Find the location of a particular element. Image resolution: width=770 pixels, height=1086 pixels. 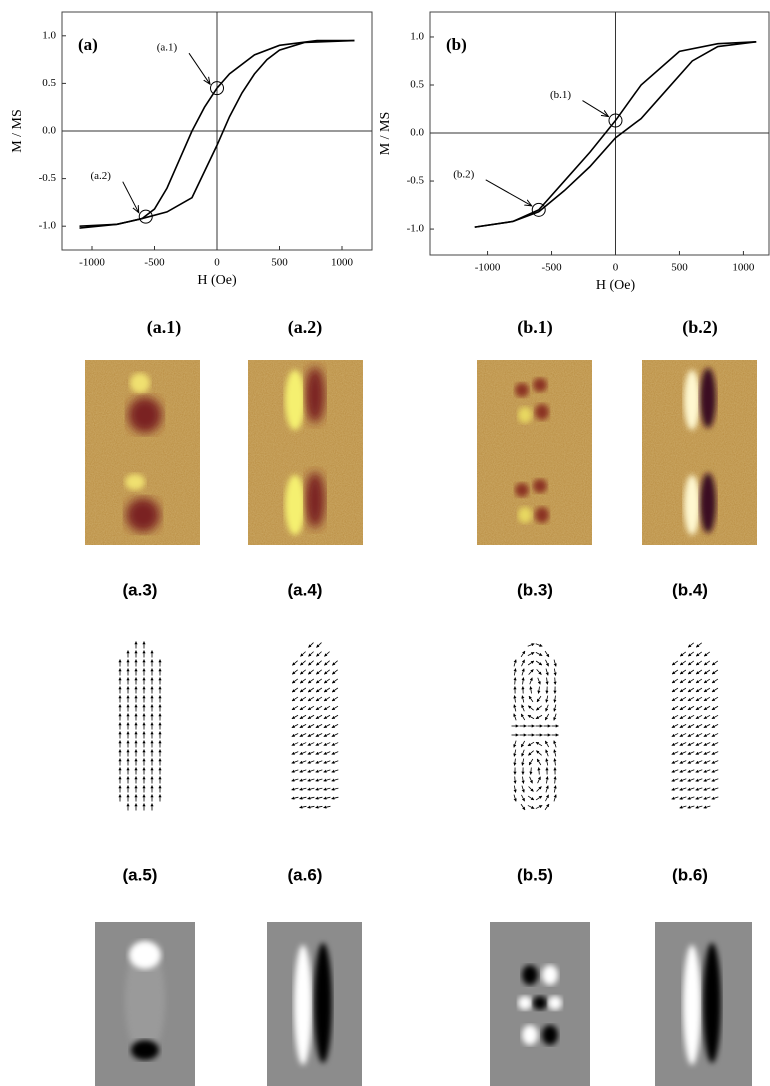

x-tick-label: 1000 is located at coordinates (342, 263).